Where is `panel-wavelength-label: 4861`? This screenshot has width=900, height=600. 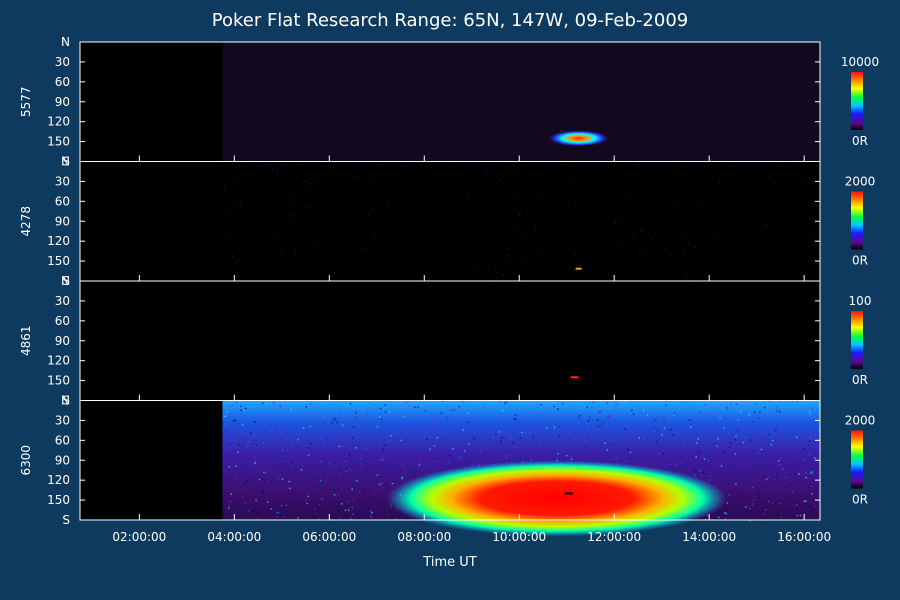 panel-wavelength-label: 4861 is located at coordinates (26, 340).